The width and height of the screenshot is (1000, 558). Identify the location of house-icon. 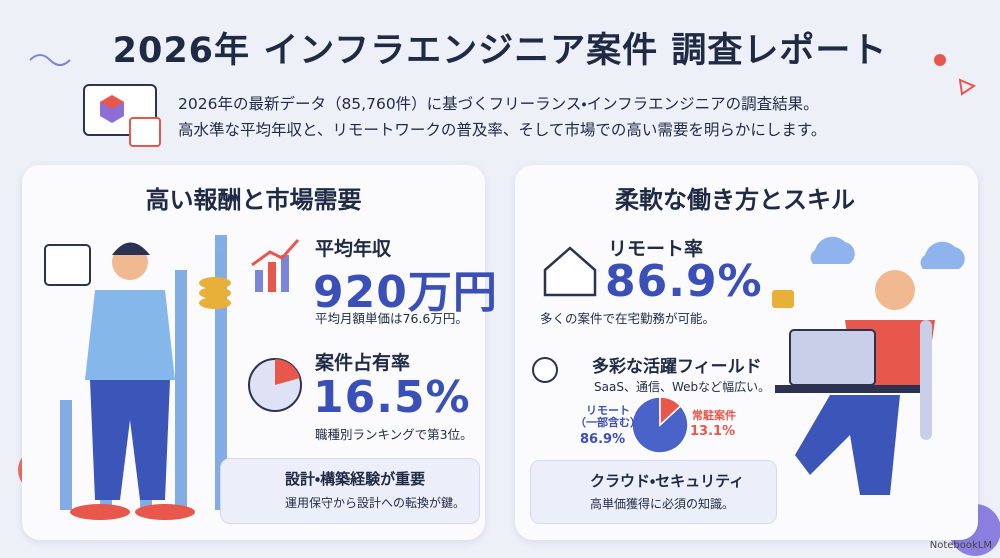
(570, 271).